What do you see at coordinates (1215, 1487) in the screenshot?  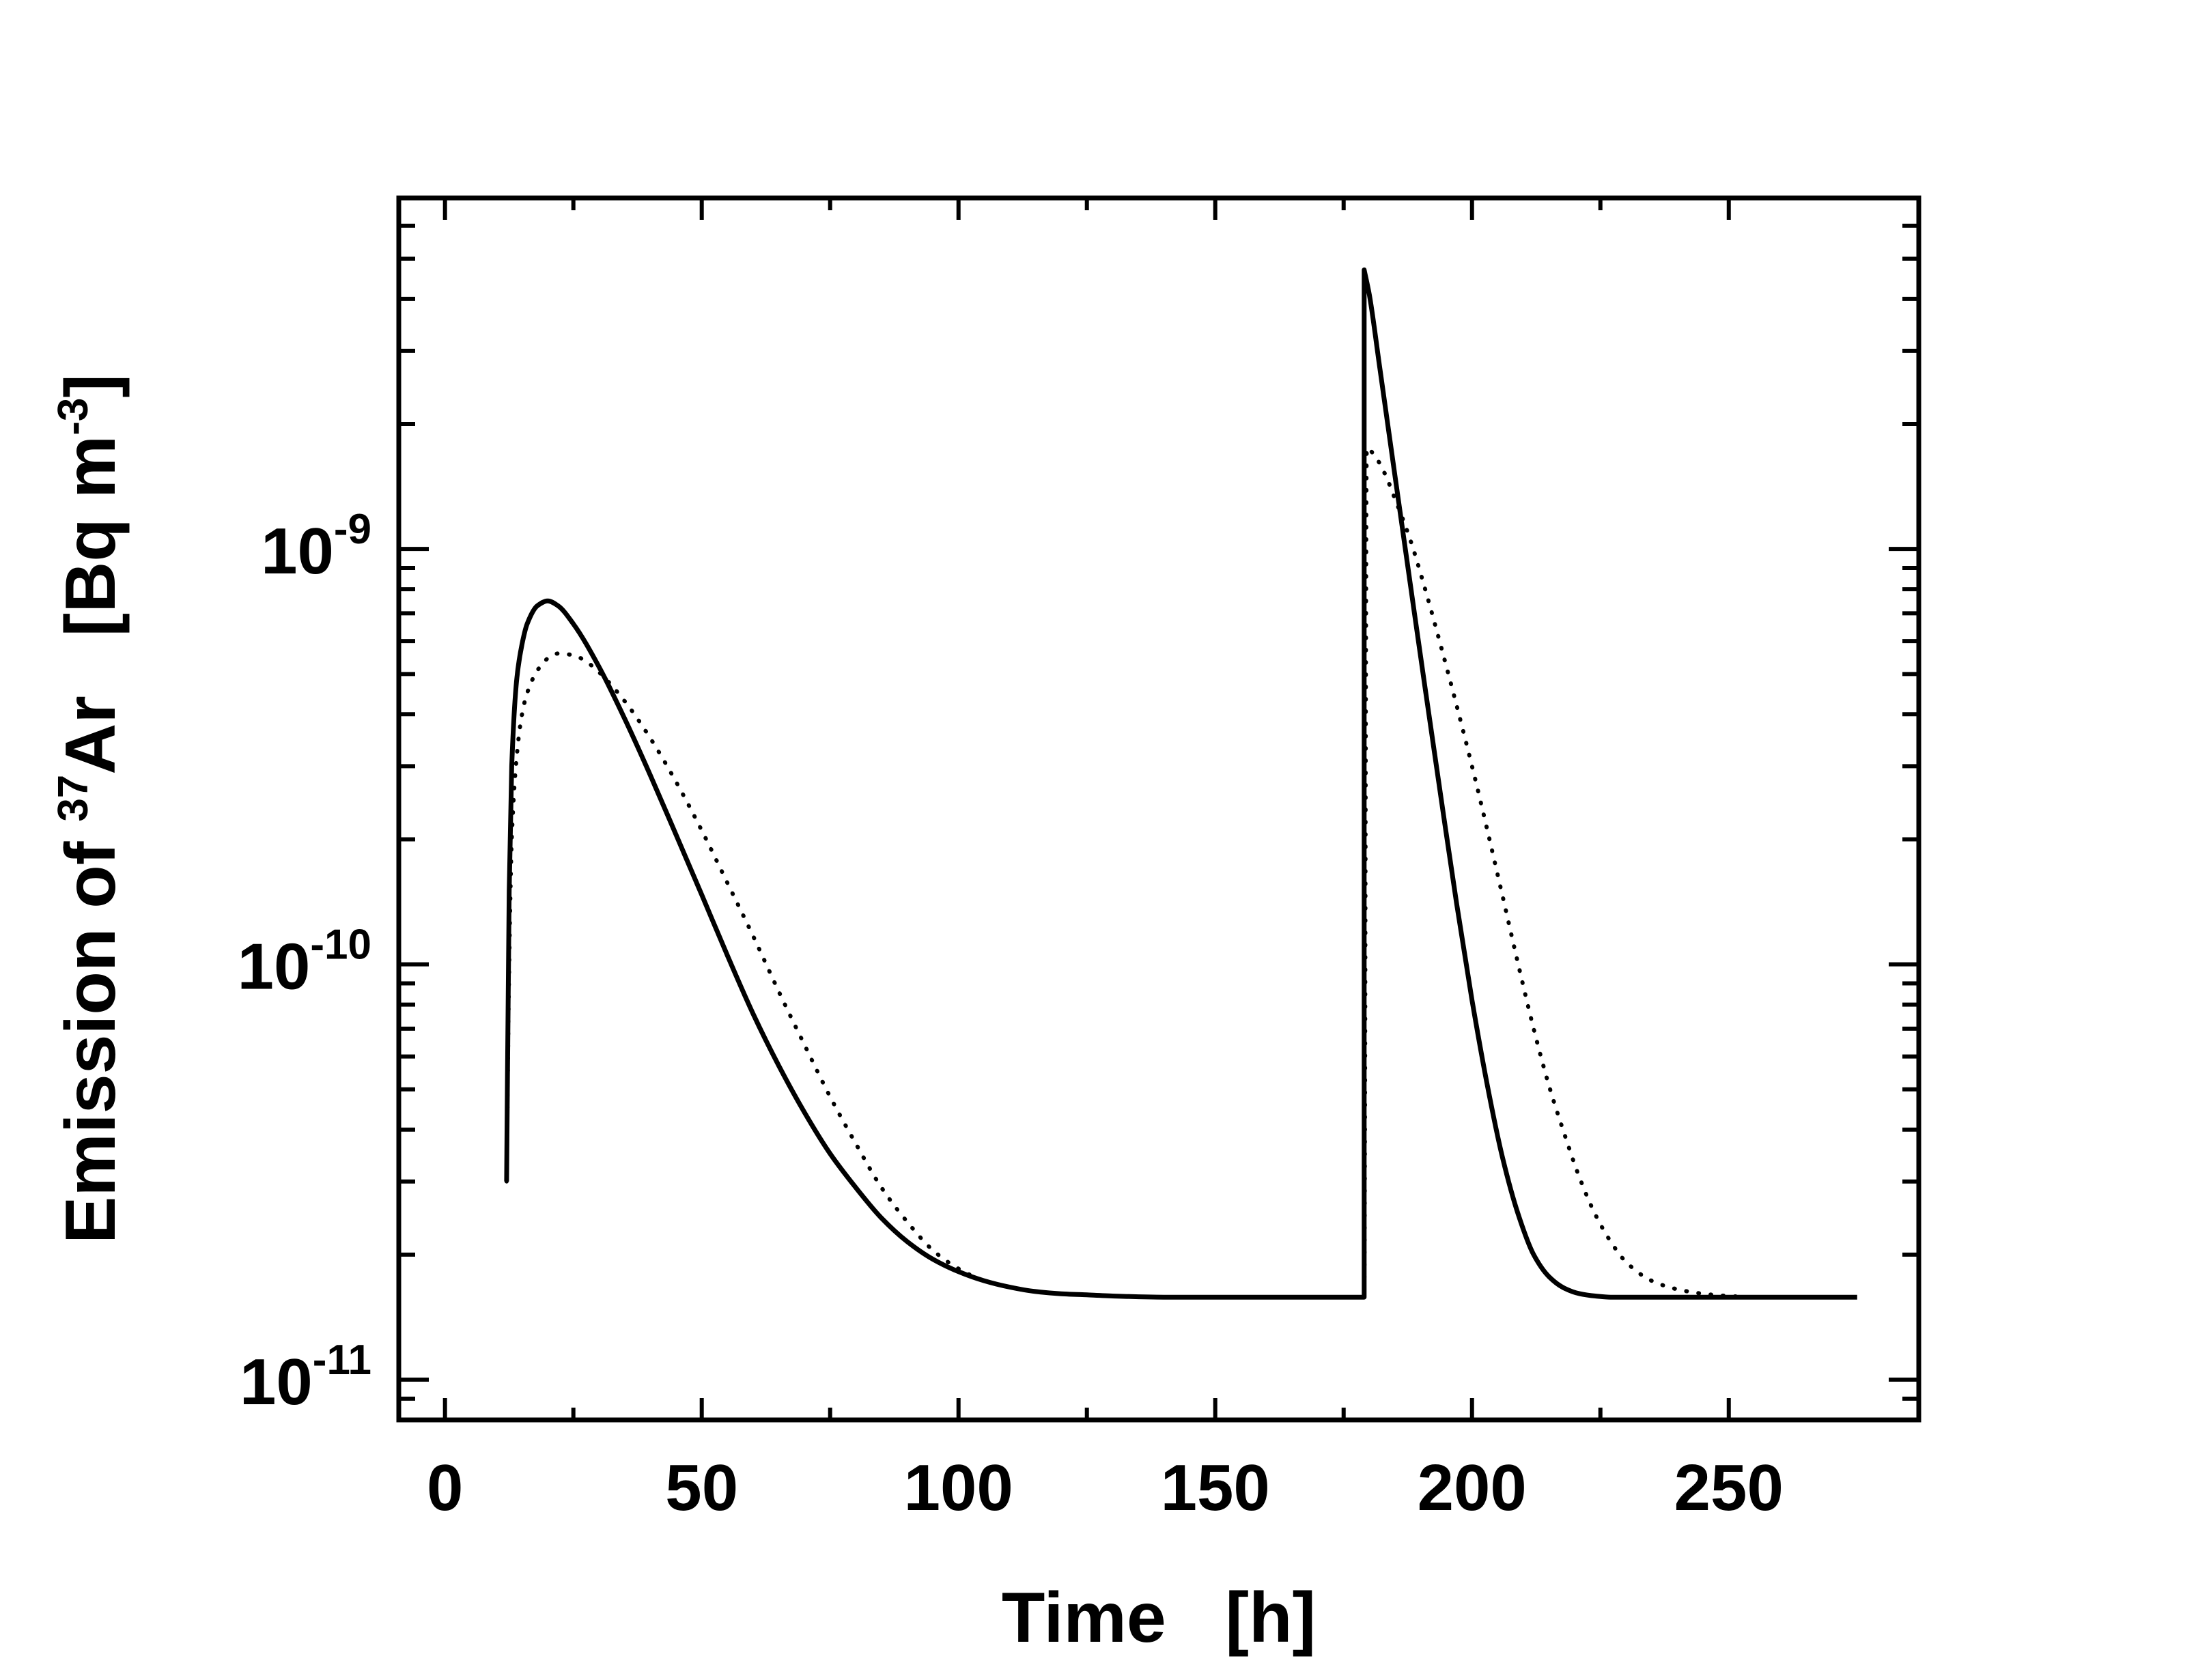 I see `x-tick-label: 150` at bounding box center [1215, 1487].